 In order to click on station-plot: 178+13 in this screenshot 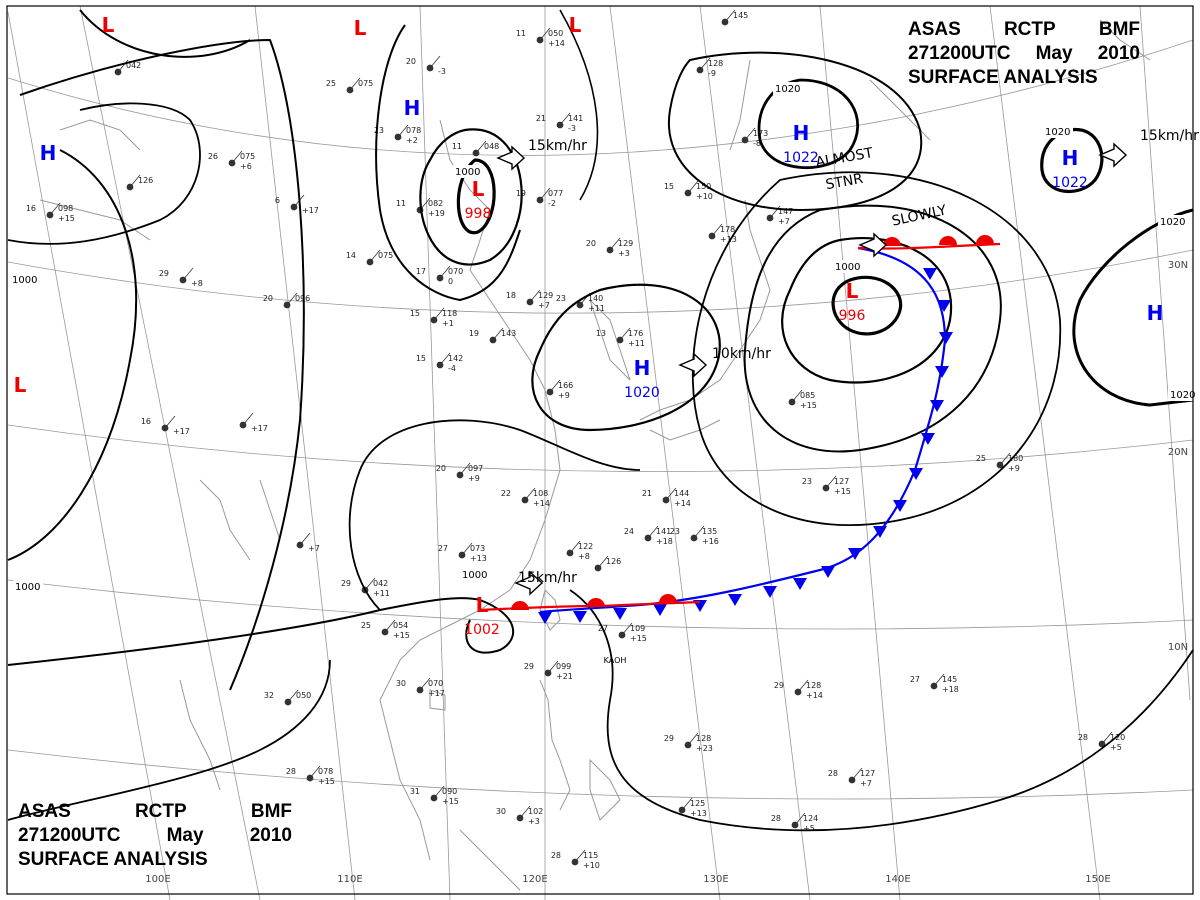, I will do `click(722, 233)`.